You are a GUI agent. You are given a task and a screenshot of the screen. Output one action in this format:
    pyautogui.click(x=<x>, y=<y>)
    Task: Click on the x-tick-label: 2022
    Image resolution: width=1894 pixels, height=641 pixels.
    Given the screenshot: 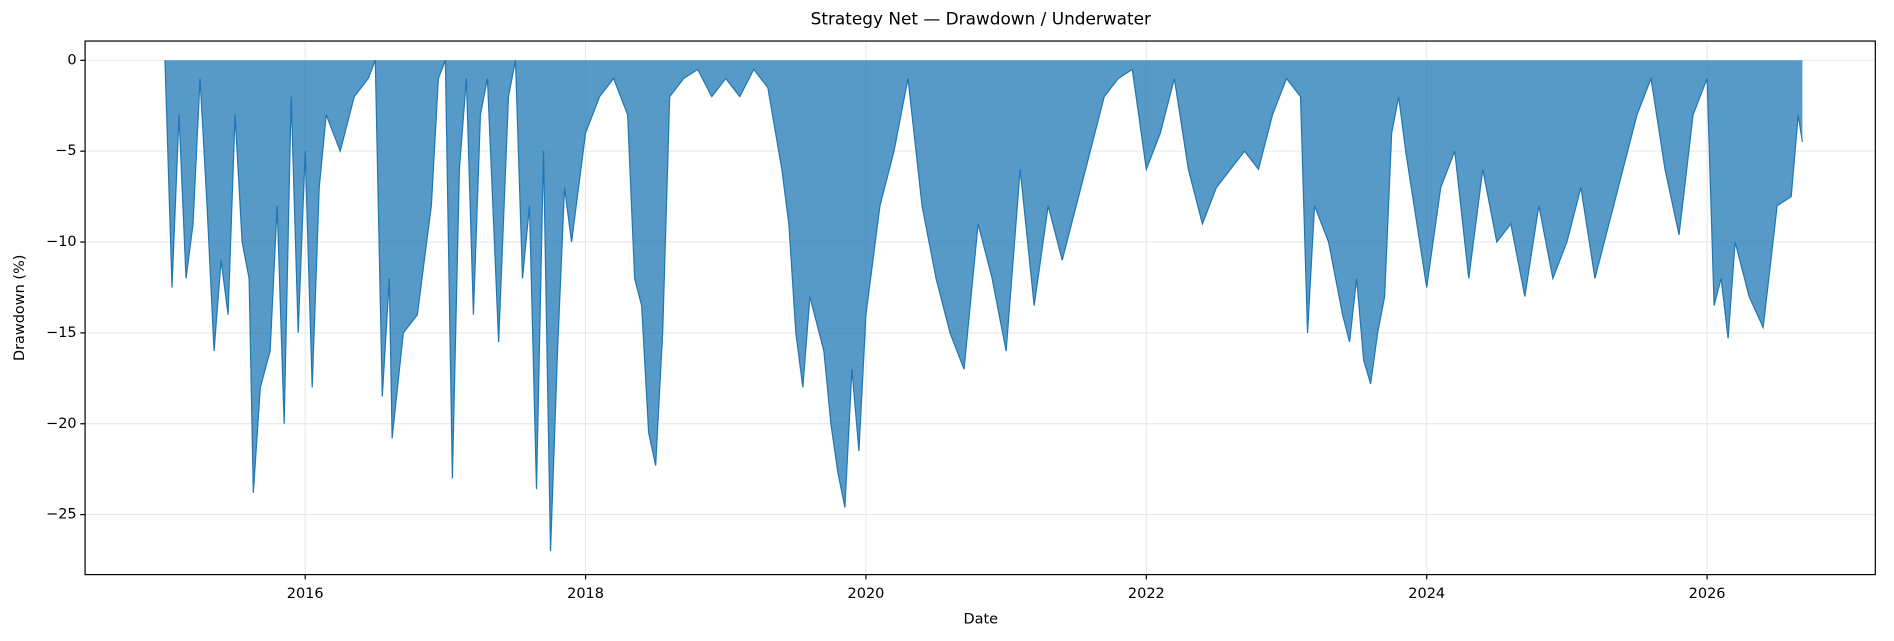 What is the action you would take?
    pyautogui.click(x=1146, y=594)
    